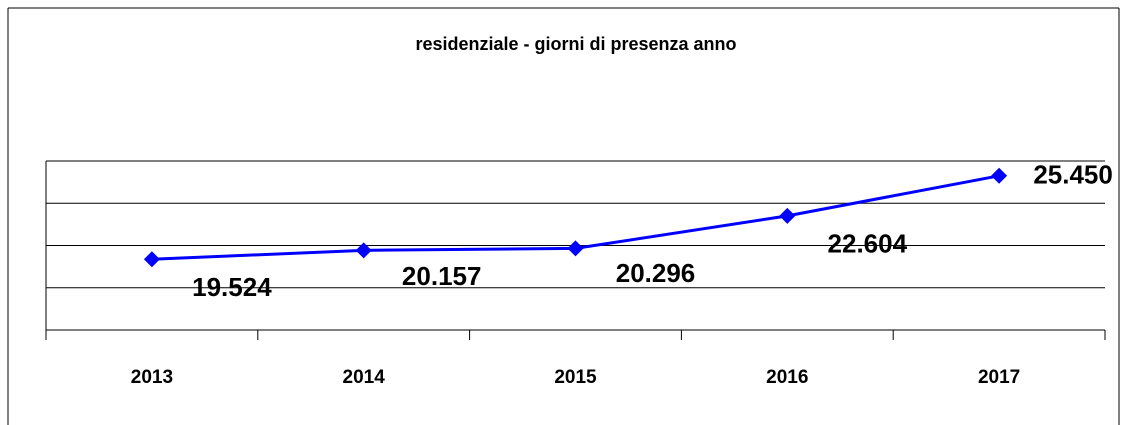  Describe the element at coordinates (1073, 175) in the screenshot. I see `data-label: 25.450` at that location.